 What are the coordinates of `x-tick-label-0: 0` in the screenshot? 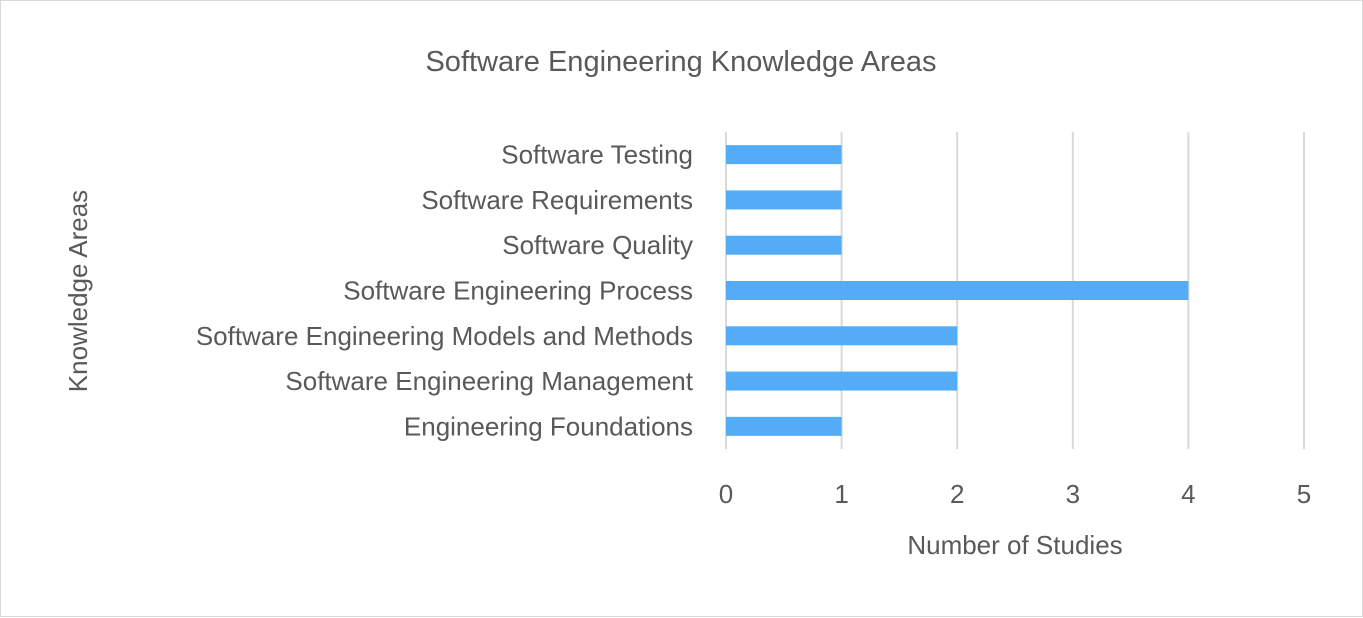 It's located at (726, 494).